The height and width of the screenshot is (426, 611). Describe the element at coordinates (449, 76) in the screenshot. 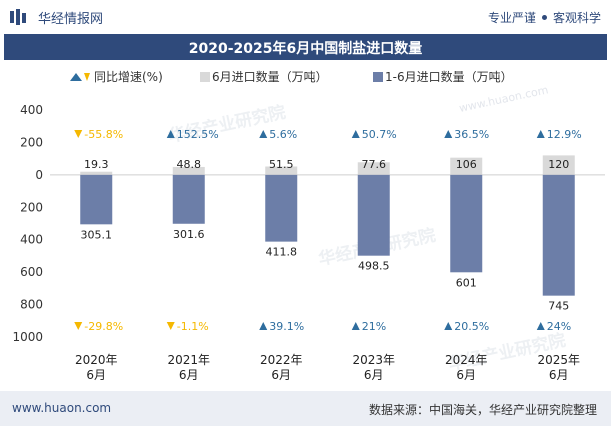

I see `legend-label-ytd: 1-6月进口数量（万吨）` at that location.